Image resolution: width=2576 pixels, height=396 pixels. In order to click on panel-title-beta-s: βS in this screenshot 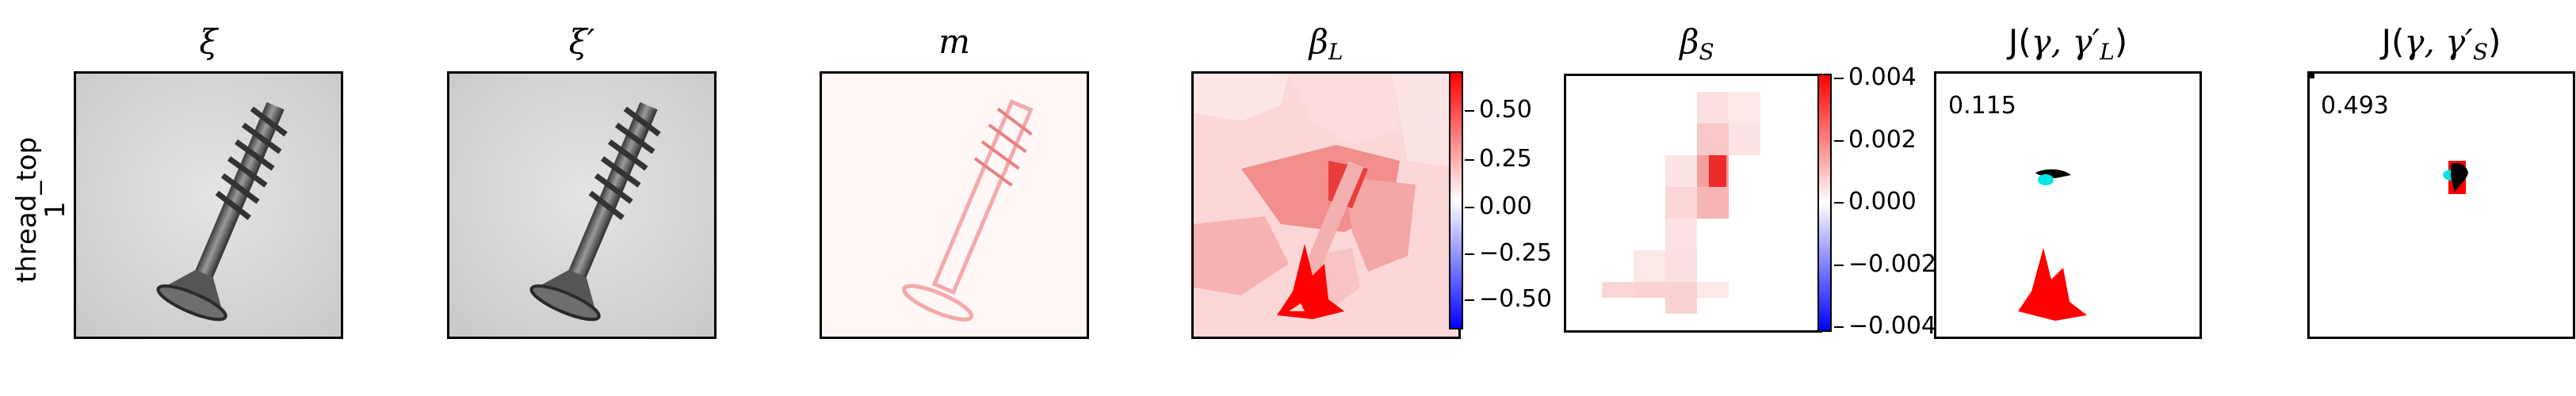, I will do `click(1697, 43)`.